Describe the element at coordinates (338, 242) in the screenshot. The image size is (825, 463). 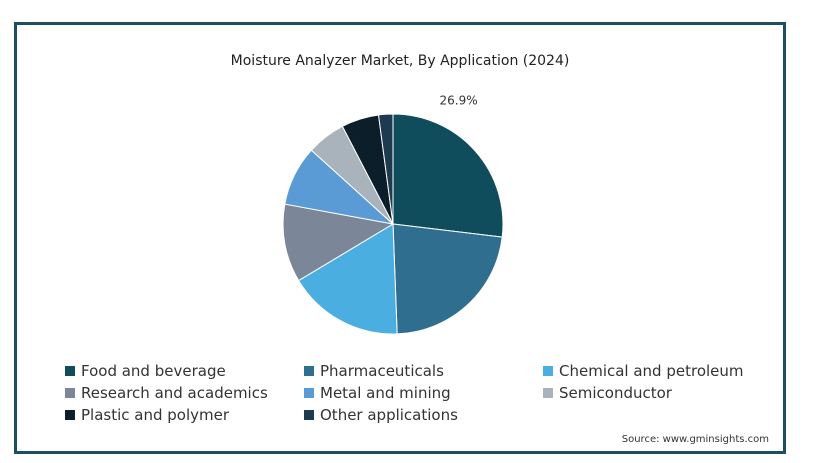
I see `pie-slice-research-and-academics` at that location.